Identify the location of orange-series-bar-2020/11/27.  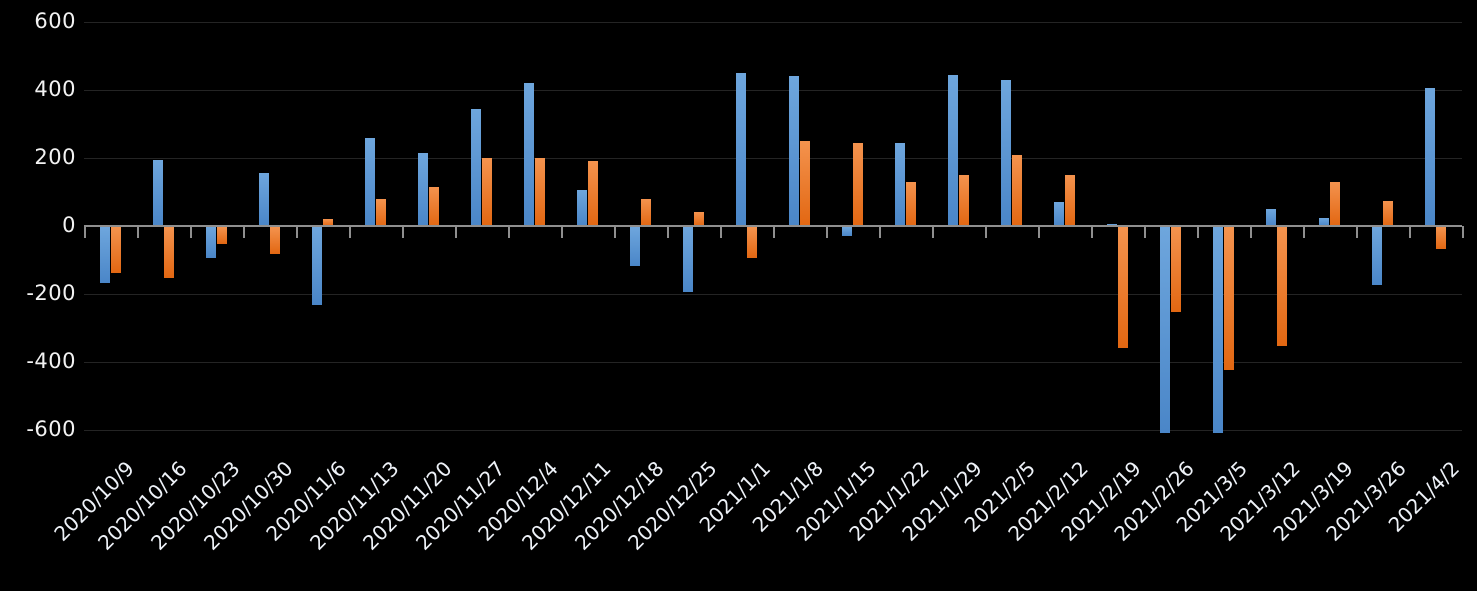
(487, 192).